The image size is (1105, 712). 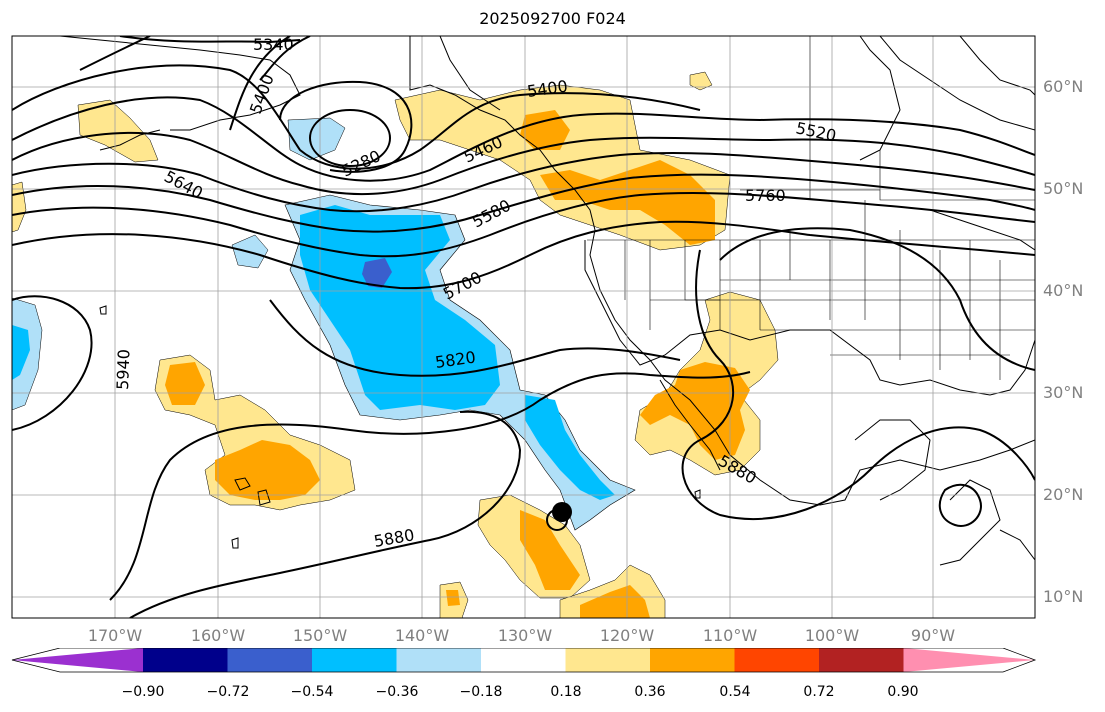 What do you see at coordinates (566, 692) in the screenshot?
I see `colorbar-tick-label: 0.18` at bounding box center [566, 692].